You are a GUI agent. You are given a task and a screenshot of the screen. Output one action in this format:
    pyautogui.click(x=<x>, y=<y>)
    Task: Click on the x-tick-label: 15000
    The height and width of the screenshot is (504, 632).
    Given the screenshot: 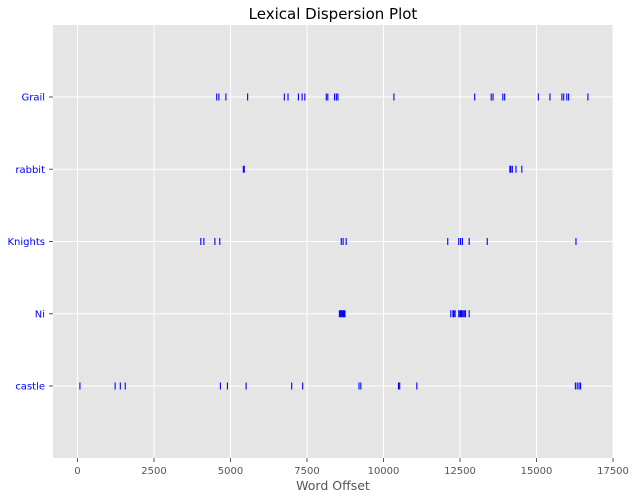 What is the action you would take?
    pyautogui.click(x=537, y=471)
    